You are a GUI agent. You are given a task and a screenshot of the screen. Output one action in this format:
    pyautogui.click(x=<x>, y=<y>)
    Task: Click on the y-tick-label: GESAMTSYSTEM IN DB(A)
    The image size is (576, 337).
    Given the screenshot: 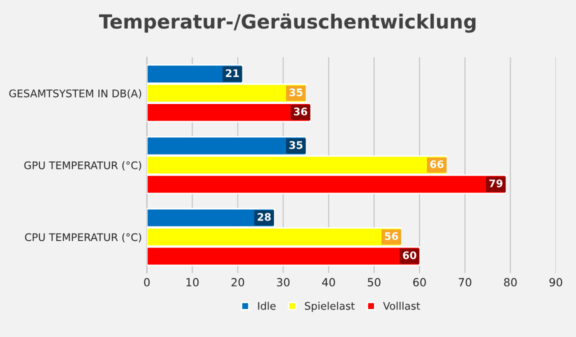 What is the action you would take?
    pyautogui.click(x=75, y=94)
    